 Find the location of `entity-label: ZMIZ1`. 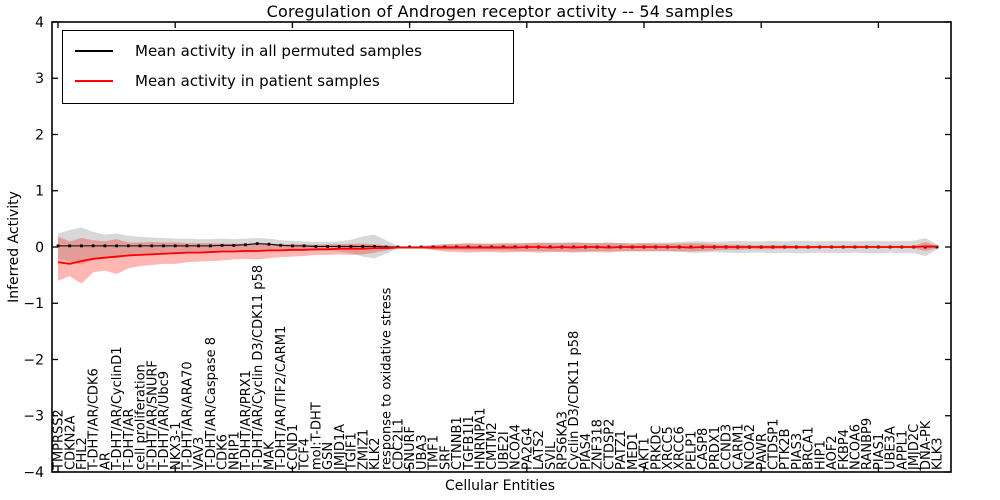

entity-label: ZMIZ1 is located at coordinates (363, 449).